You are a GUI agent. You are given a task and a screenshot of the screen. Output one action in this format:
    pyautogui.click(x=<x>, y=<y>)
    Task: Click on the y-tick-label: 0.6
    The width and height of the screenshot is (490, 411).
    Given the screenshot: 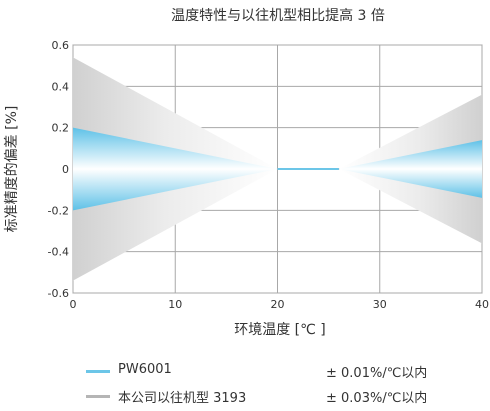 What is the action you would take?
    pyautogui.click(x=61, y=45)
    